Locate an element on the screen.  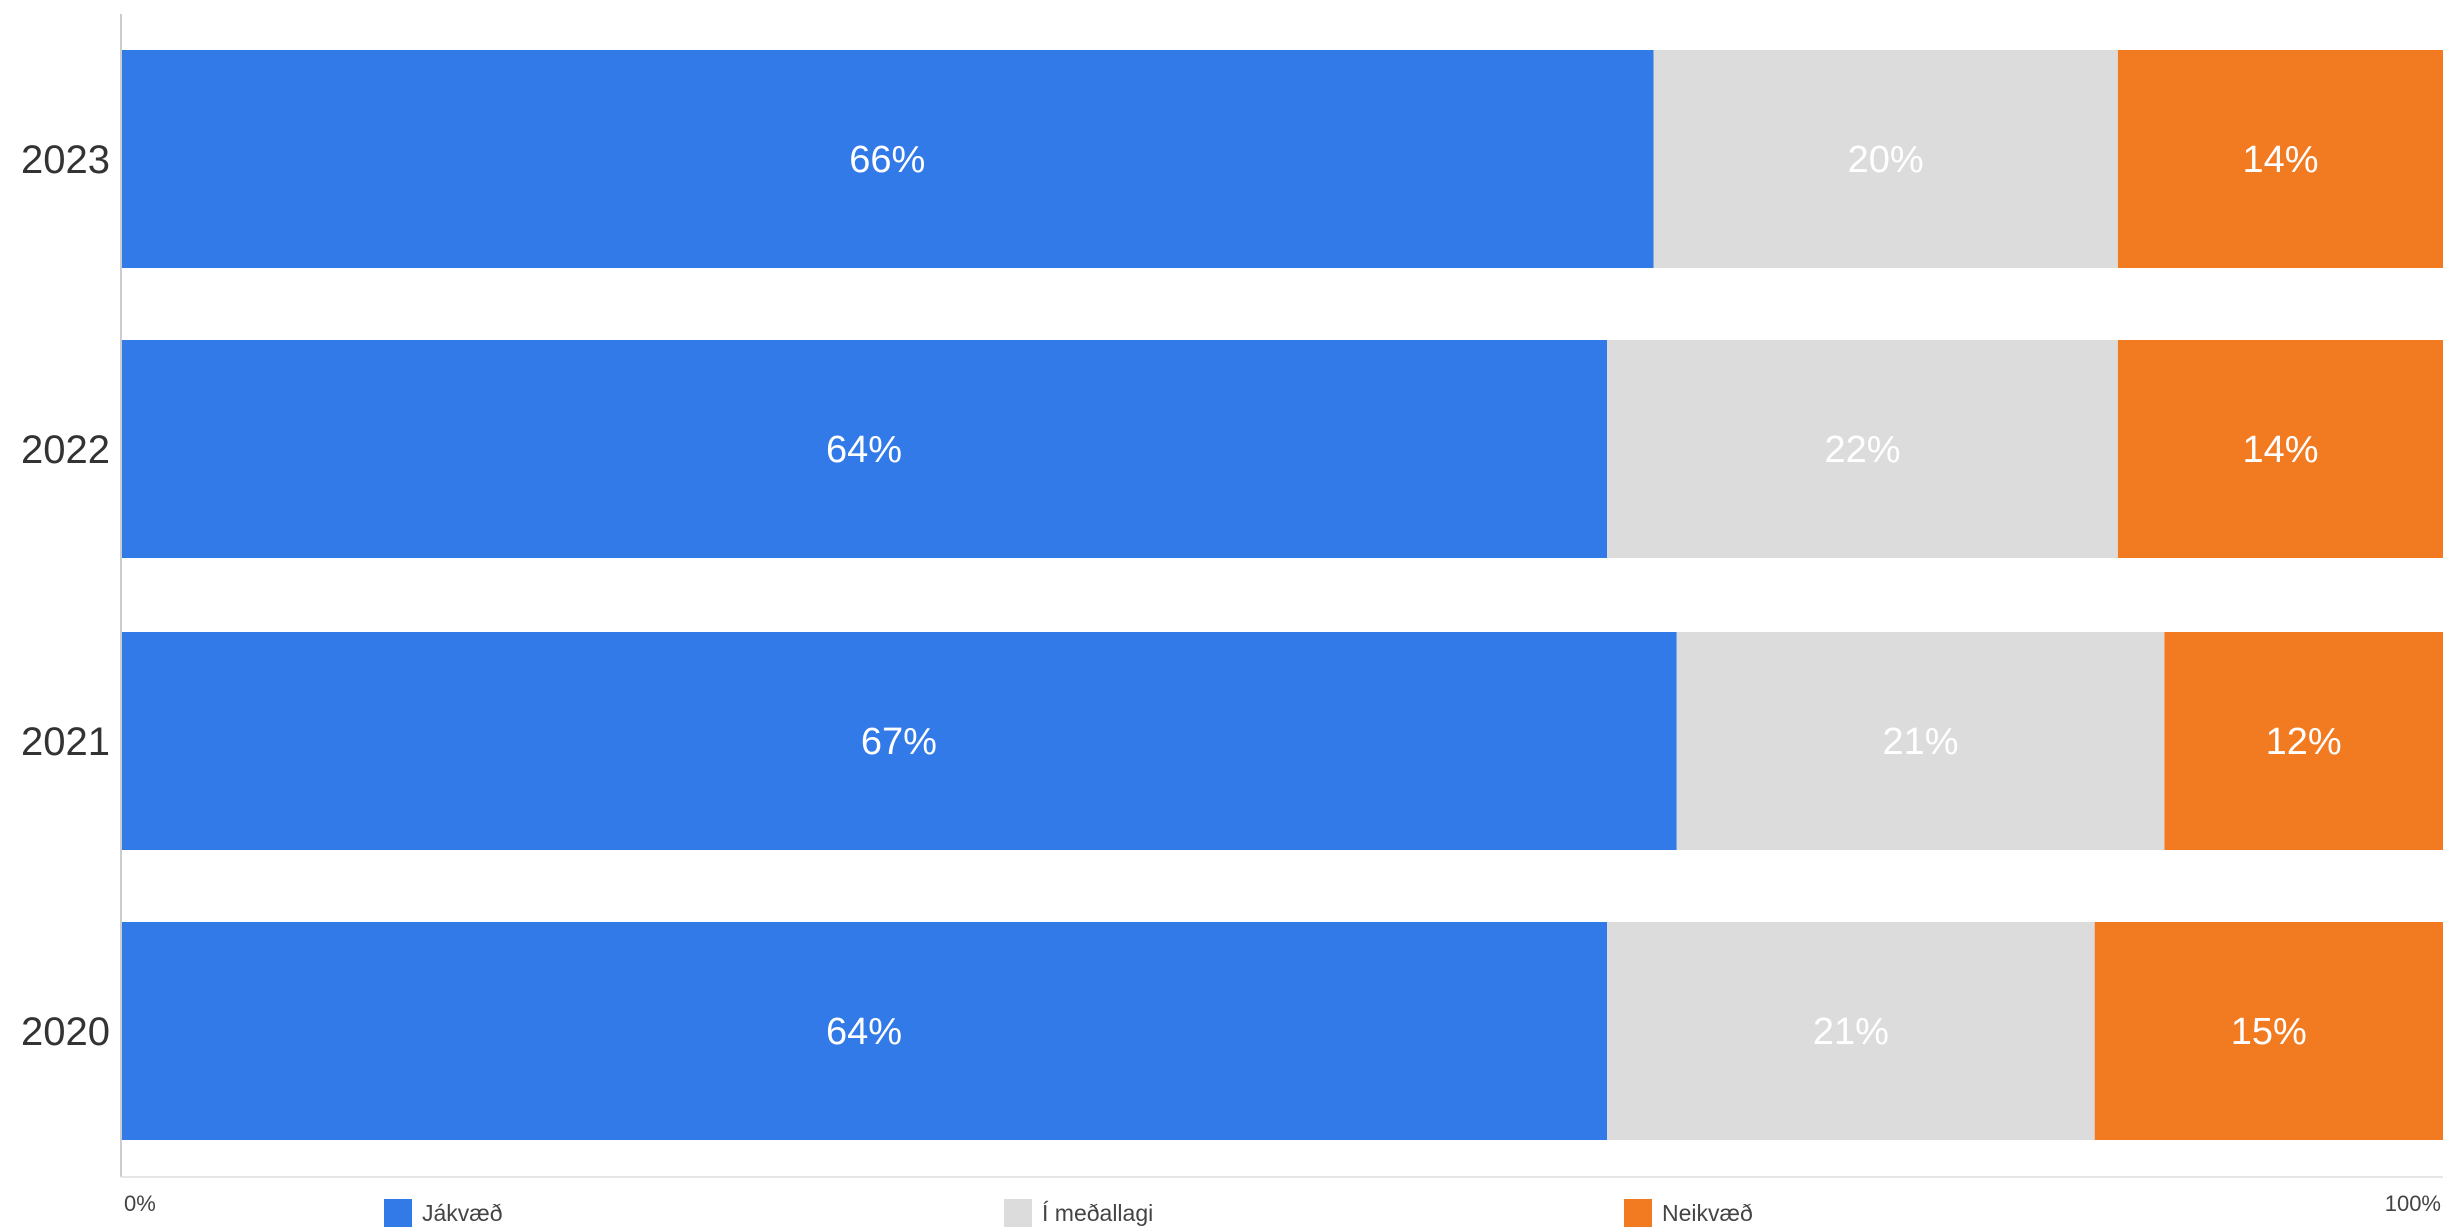
legend-label: Jákvæð is located at coordinates (462, 1213).